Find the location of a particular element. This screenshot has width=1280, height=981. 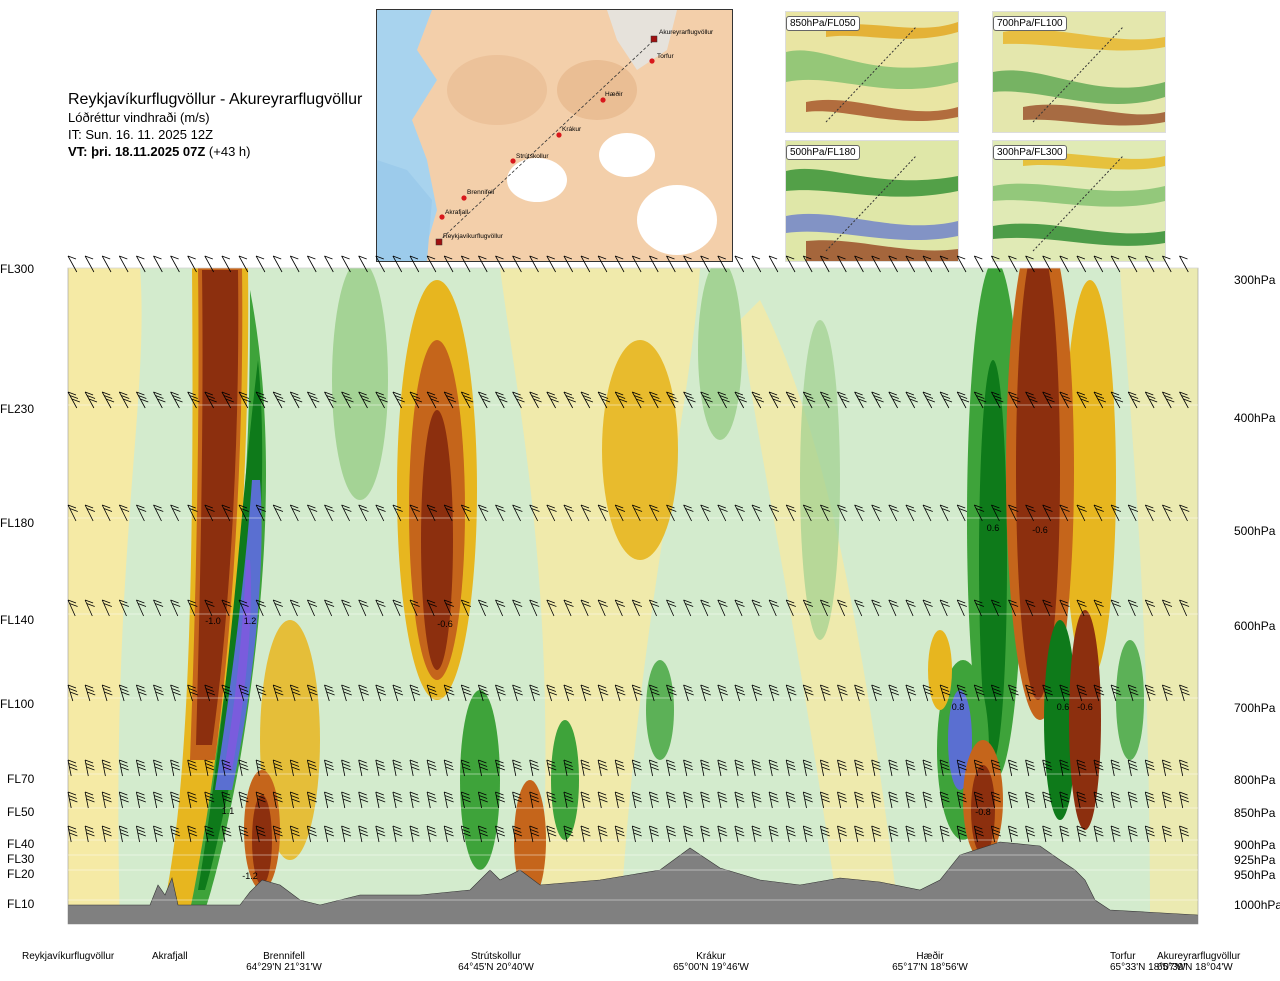

location-name: Krákur is located at coordinates (711, 956).